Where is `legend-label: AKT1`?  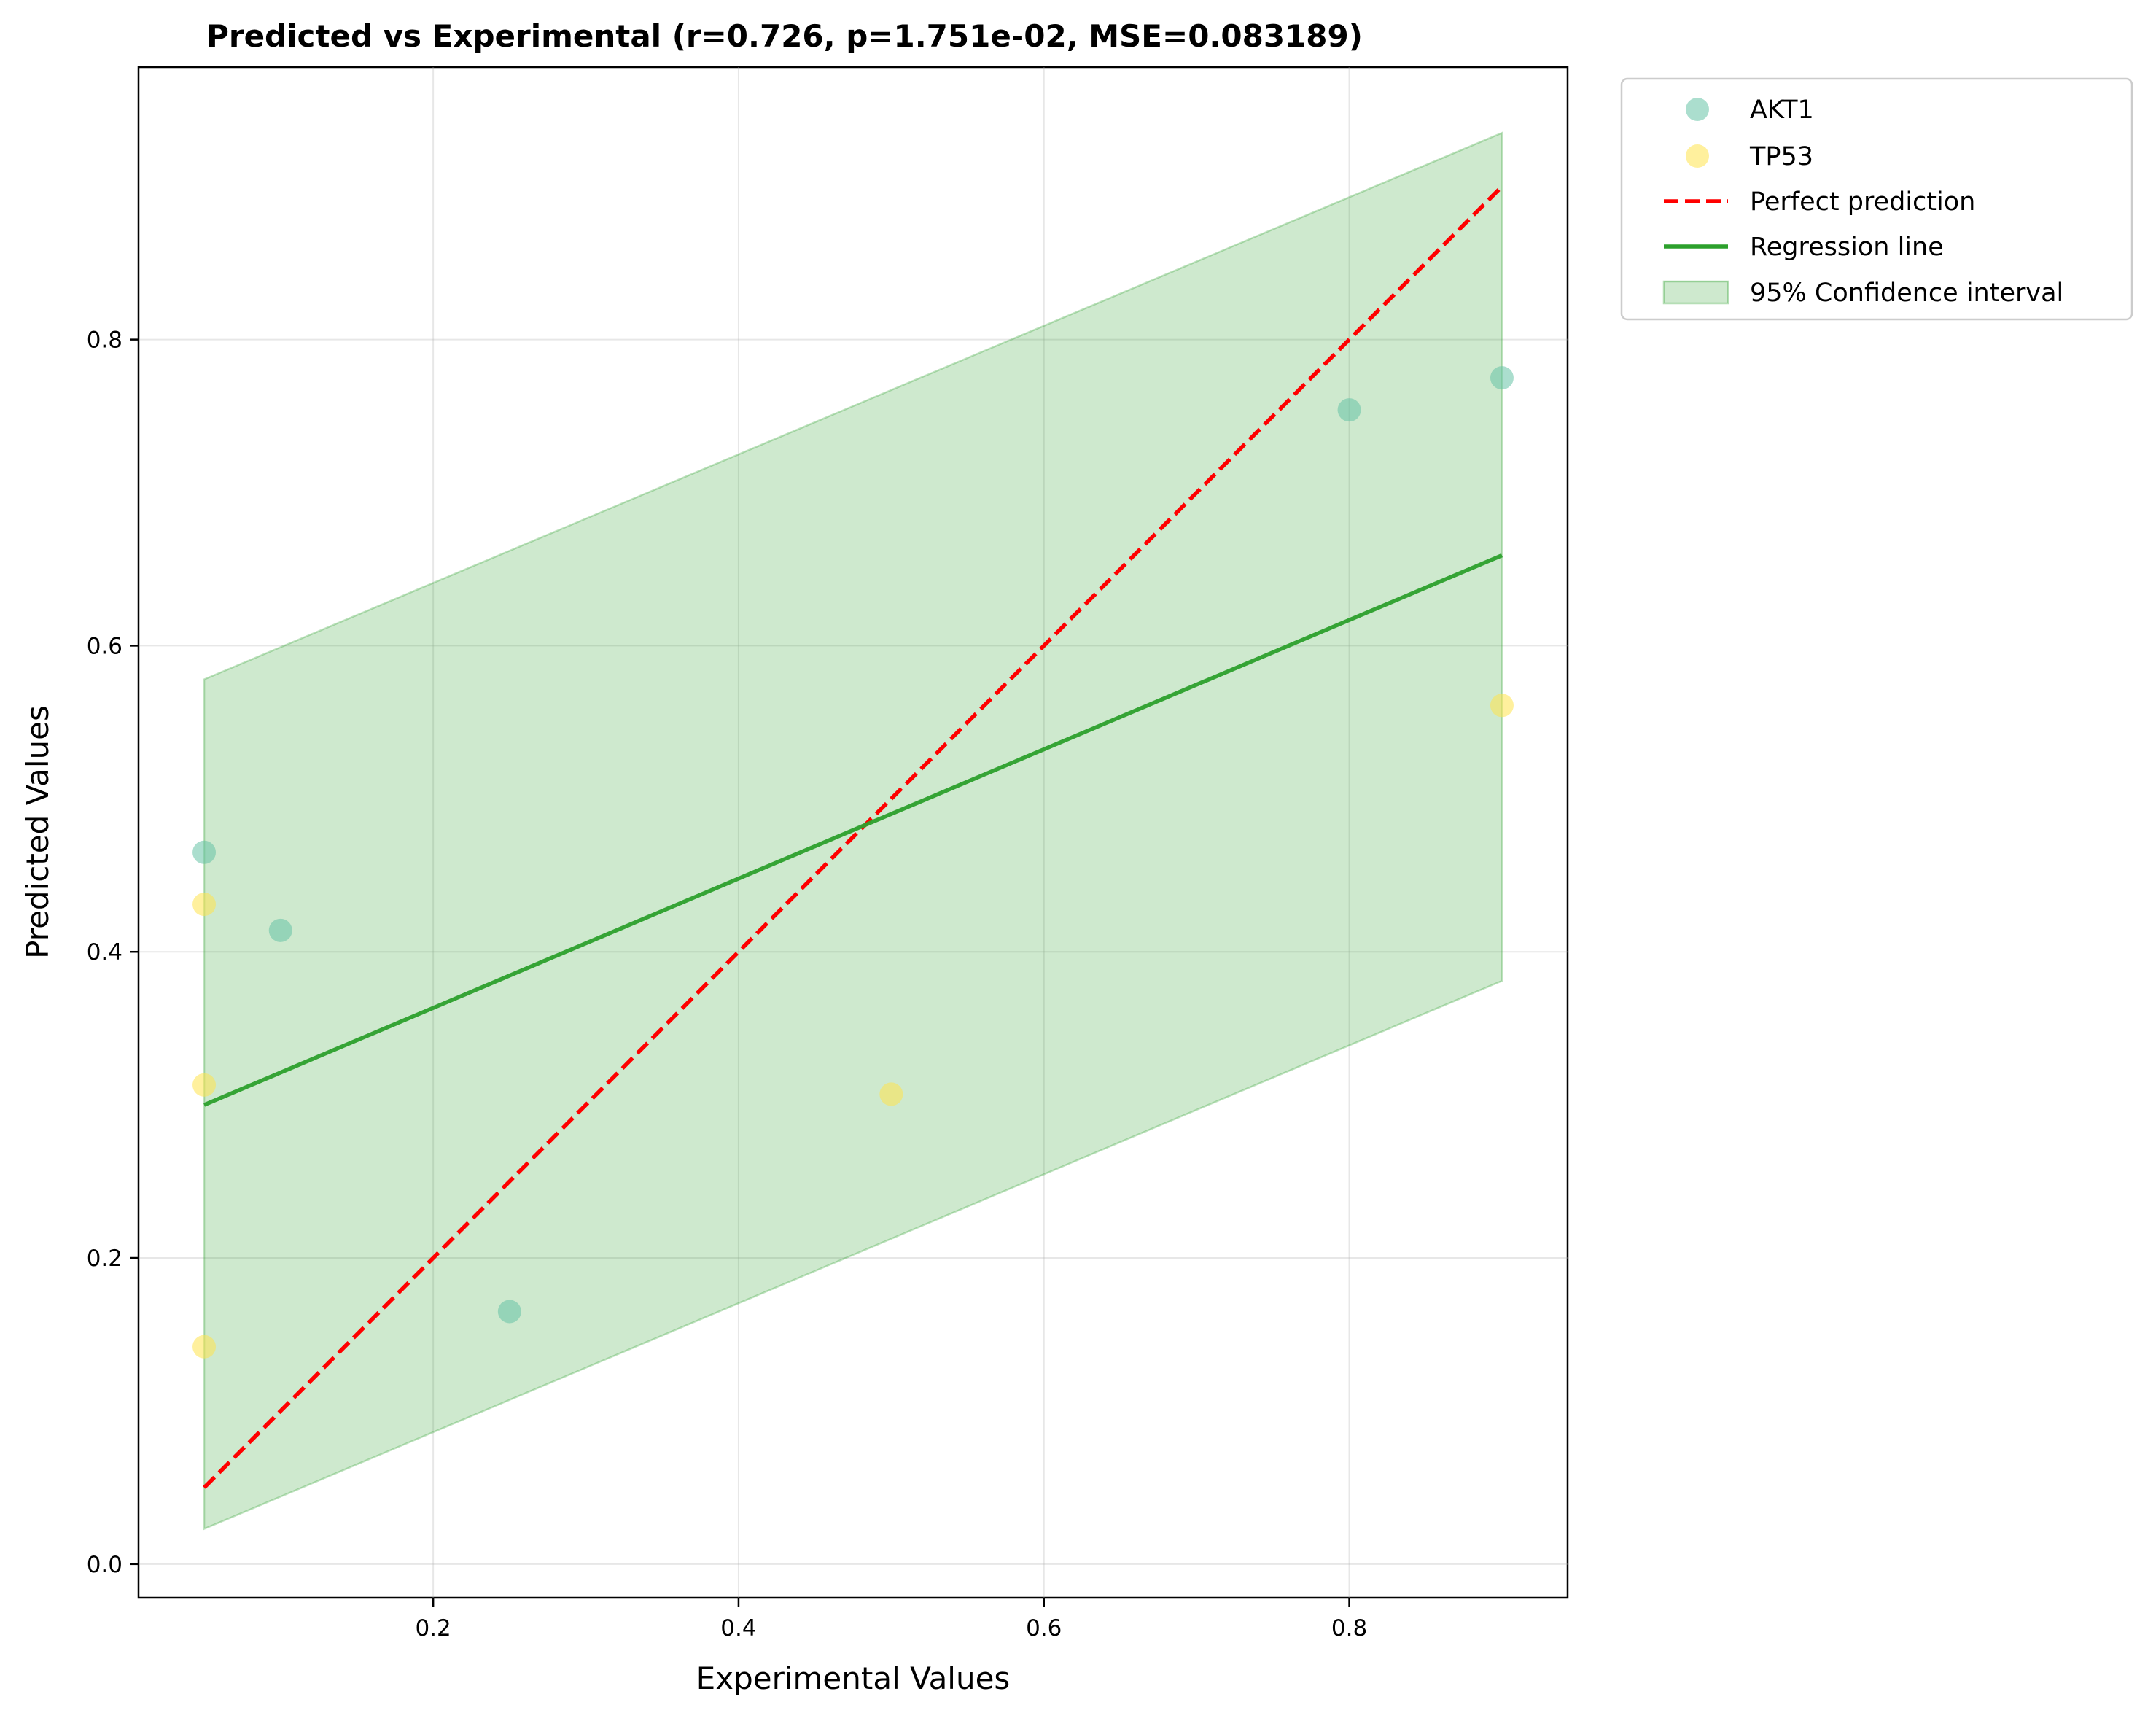 legend-label: AKT1 is located at coordinates (1782, 111).